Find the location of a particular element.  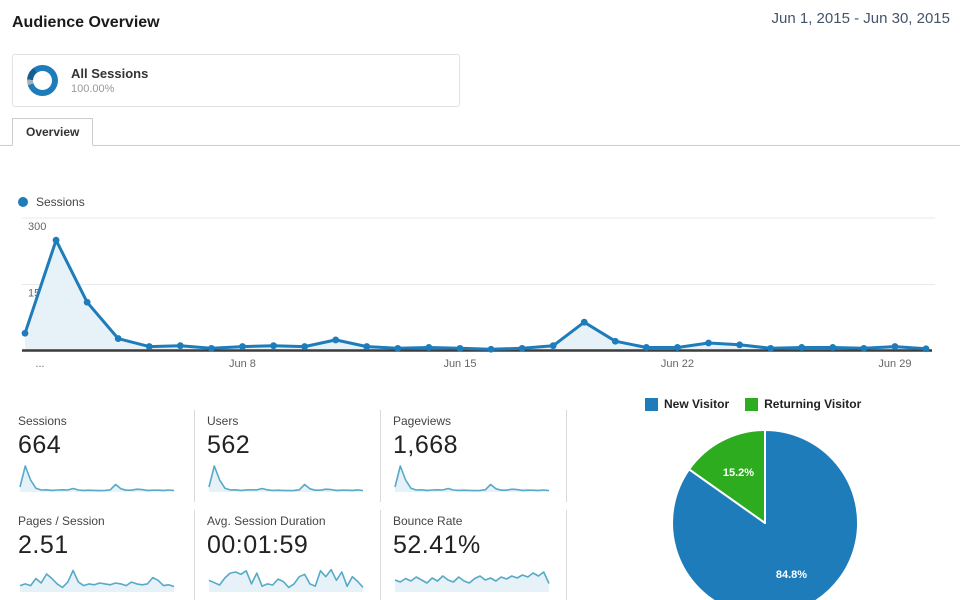

metric-value: 1,668 is located at coordinates (426, 445).